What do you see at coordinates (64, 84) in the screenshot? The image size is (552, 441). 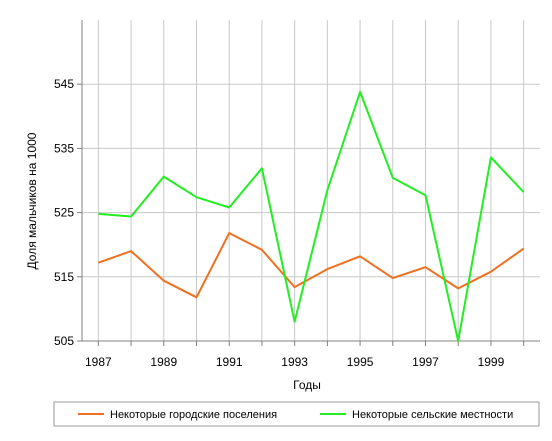 I see `y-tick-label: 545` at bounding box center [64, 84].